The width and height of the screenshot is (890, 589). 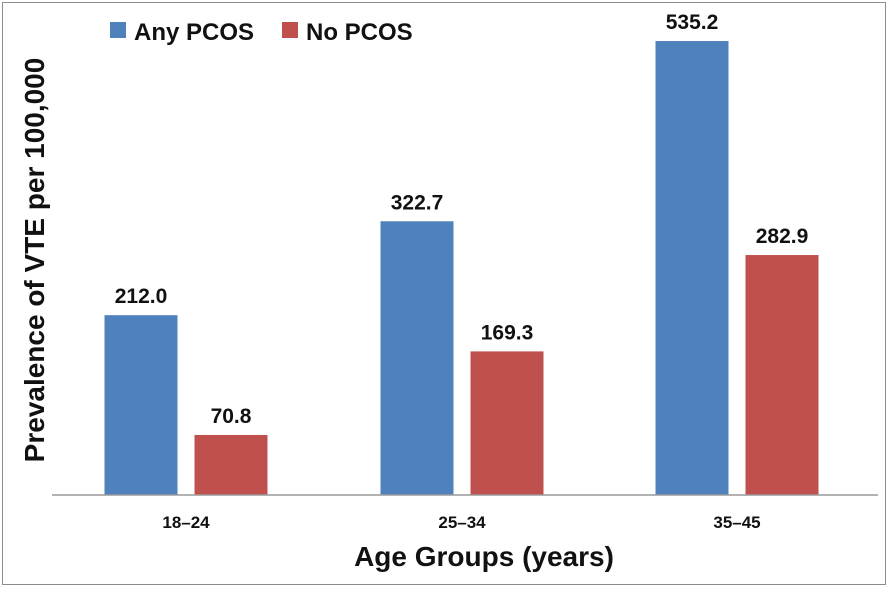 I want to click on data-label-no-pcos-1: 70.8, so click(x=231, y=416).